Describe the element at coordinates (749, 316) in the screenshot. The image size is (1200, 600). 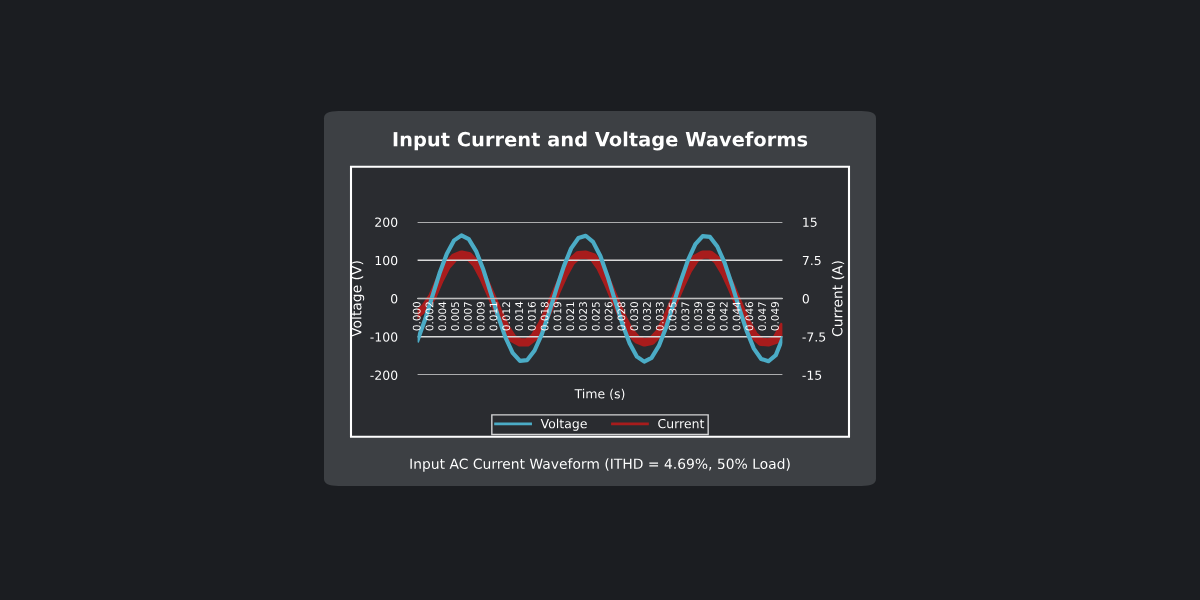
I see `x-tick-label: 0.046` at that location.